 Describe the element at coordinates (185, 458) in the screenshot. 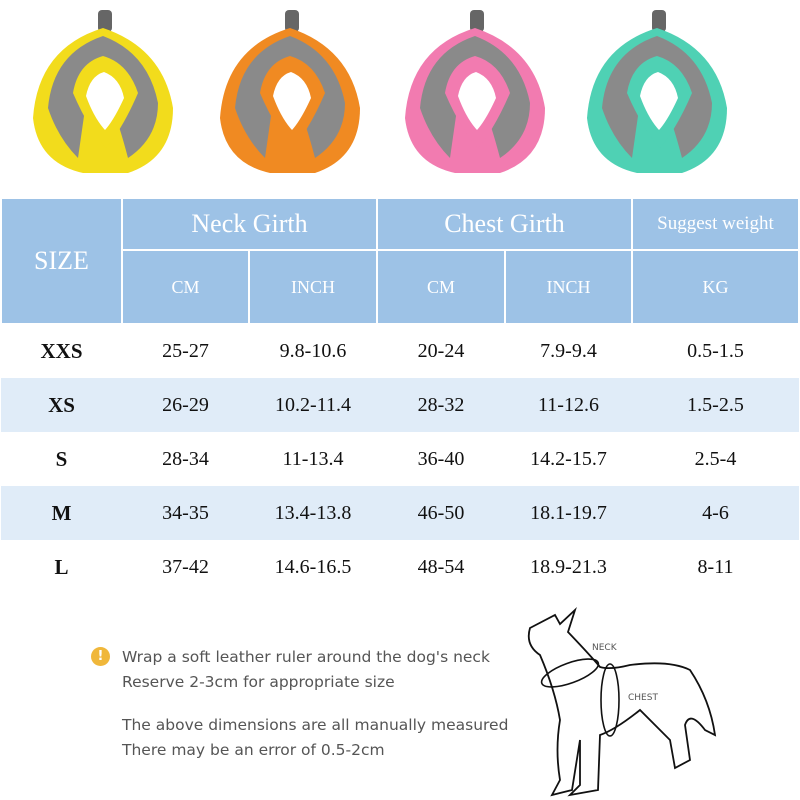

I see `value-cell: 28-34` at that location.